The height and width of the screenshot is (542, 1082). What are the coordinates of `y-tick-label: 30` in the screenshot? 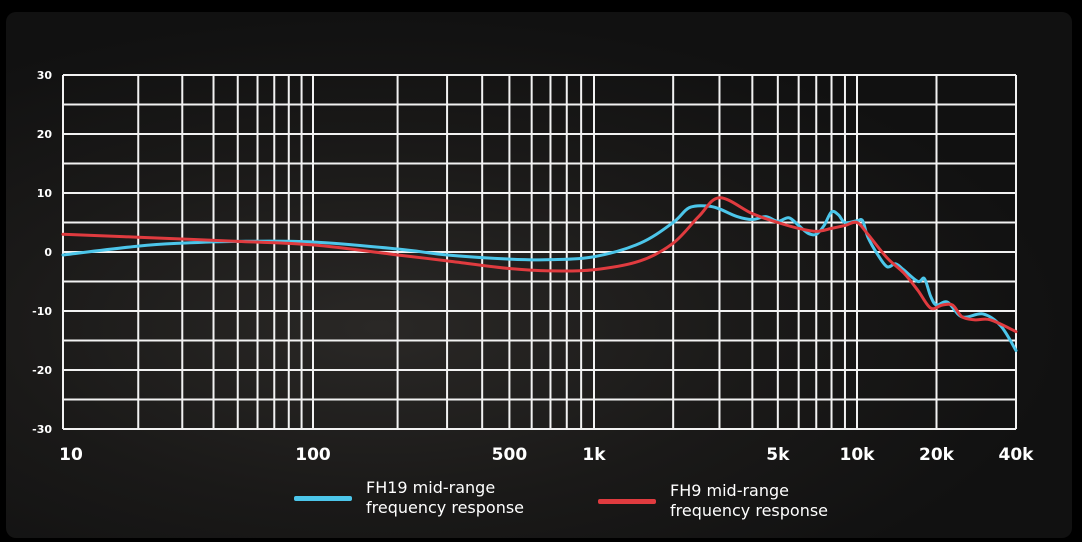 It's located at (45, 75).